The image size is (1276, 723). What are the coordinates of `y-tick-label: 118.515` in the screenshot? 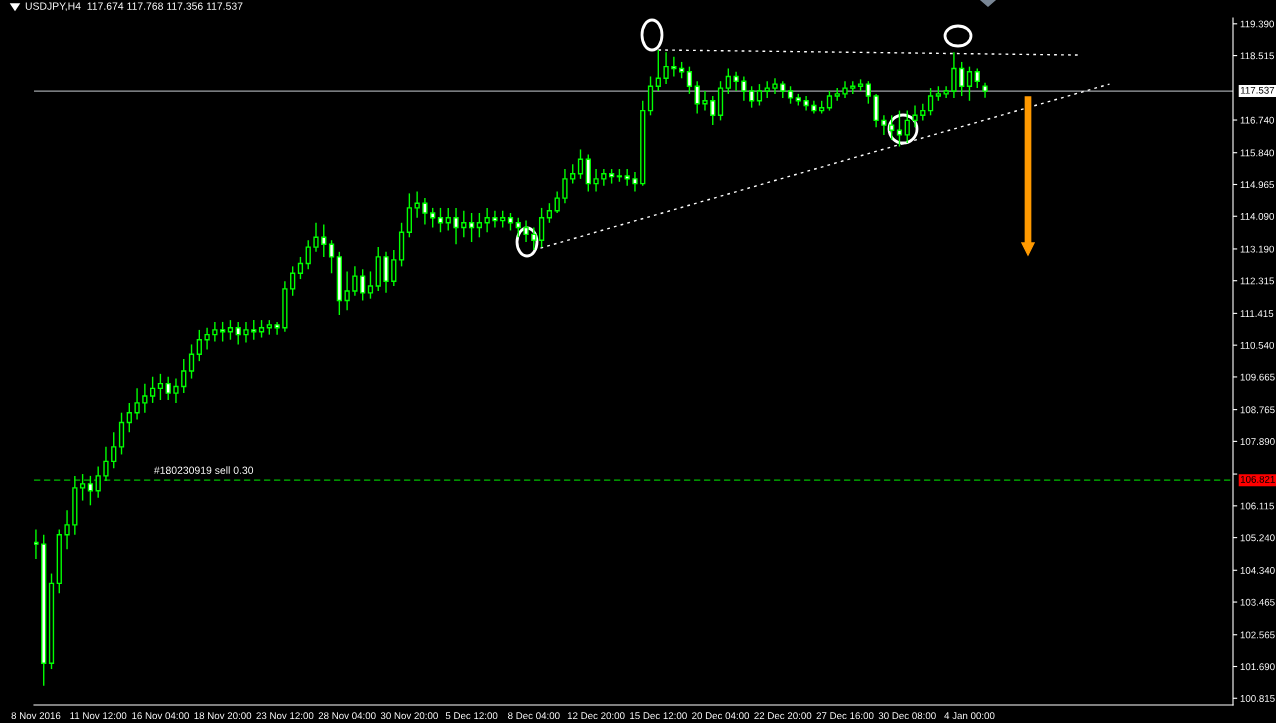 It's located at (1257, 56).